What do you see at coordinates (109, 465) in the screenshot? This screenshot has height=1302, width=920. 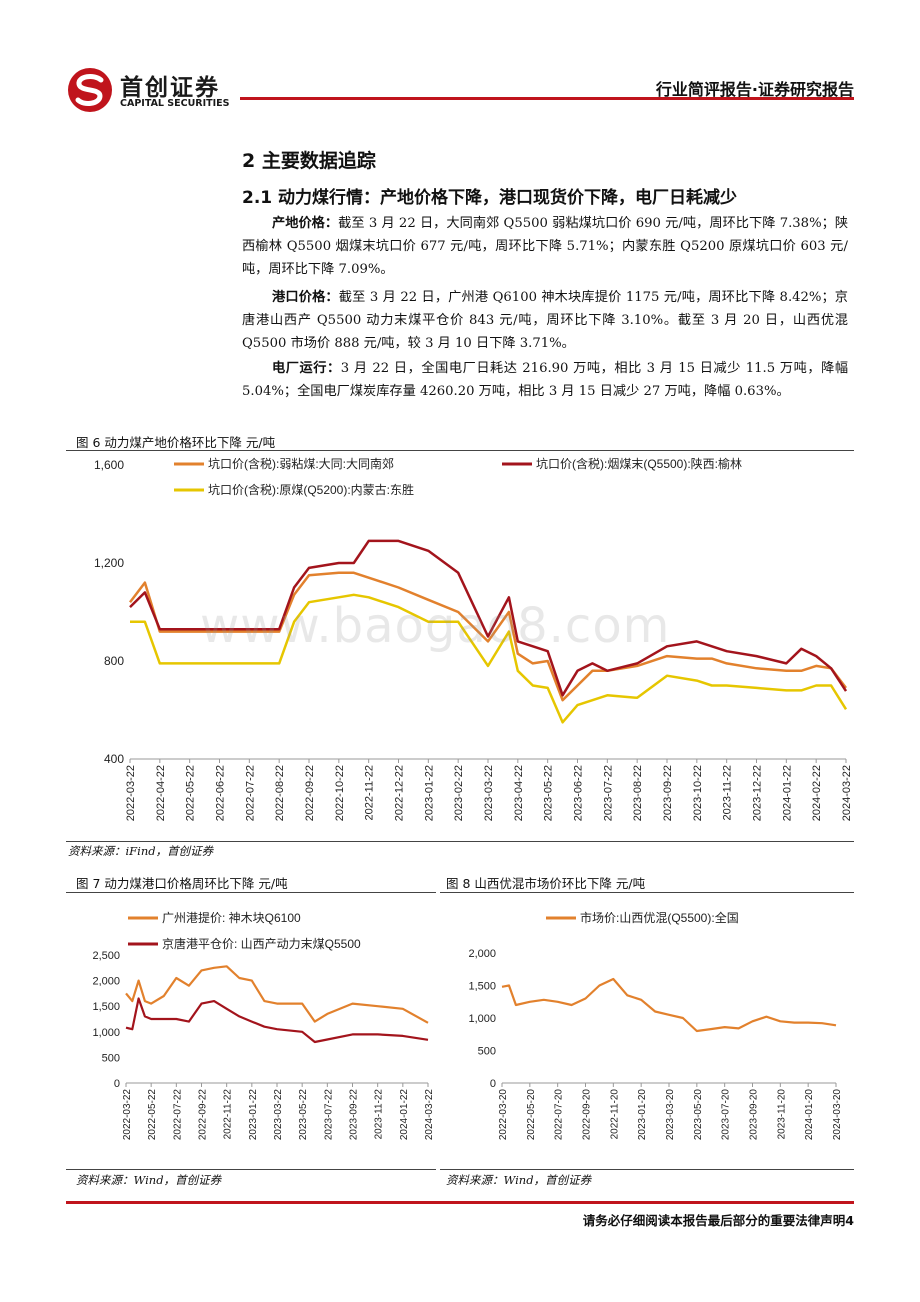 I see `y-tick-label: 1,600` at bounding box center [109, 465].